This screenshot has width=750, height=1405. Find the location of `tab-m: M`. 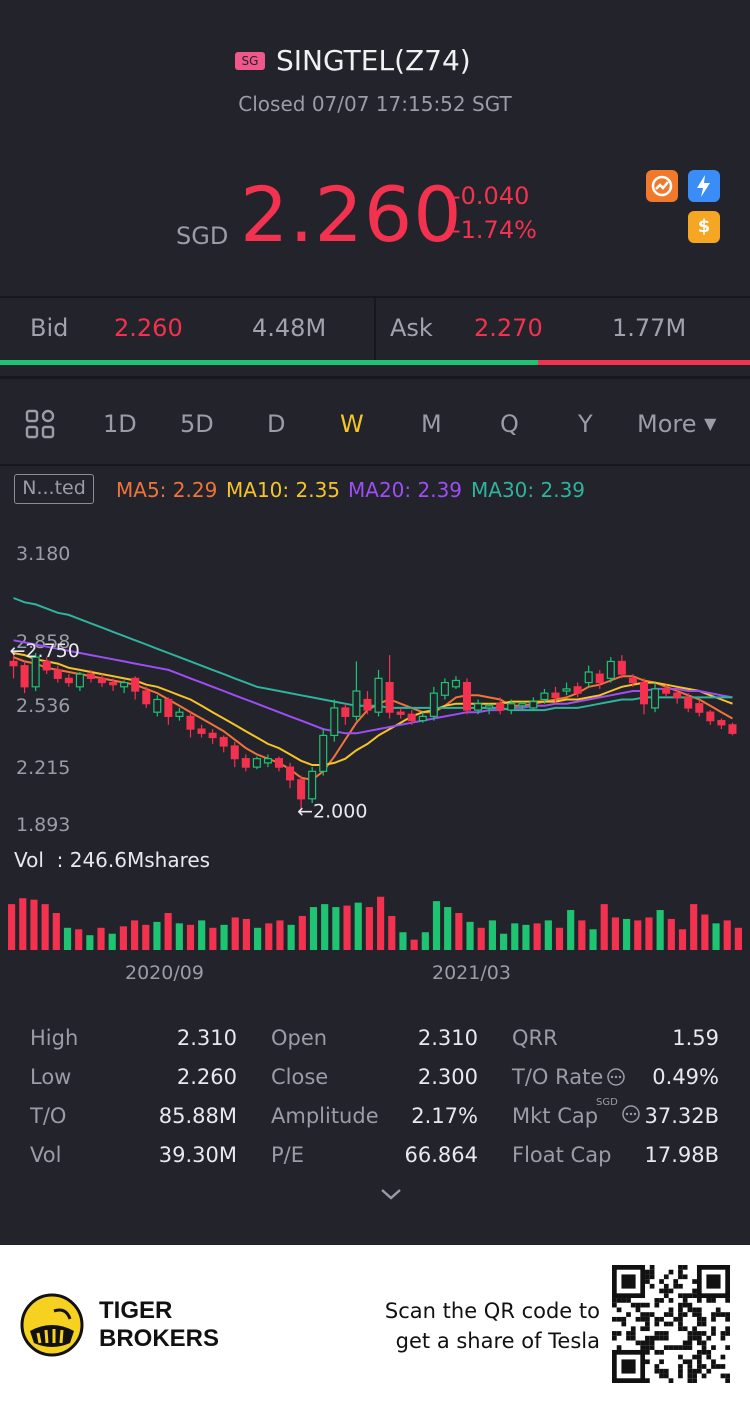

tab-m: M is located at coordinates (431, 424).